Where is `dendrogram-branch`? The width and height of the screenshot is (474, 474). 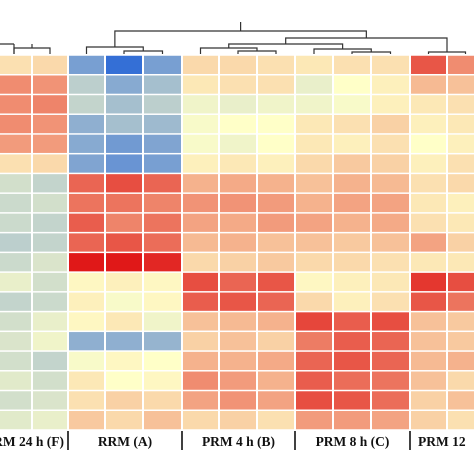
dendrogram-branch is located at coordinates (371, 52).